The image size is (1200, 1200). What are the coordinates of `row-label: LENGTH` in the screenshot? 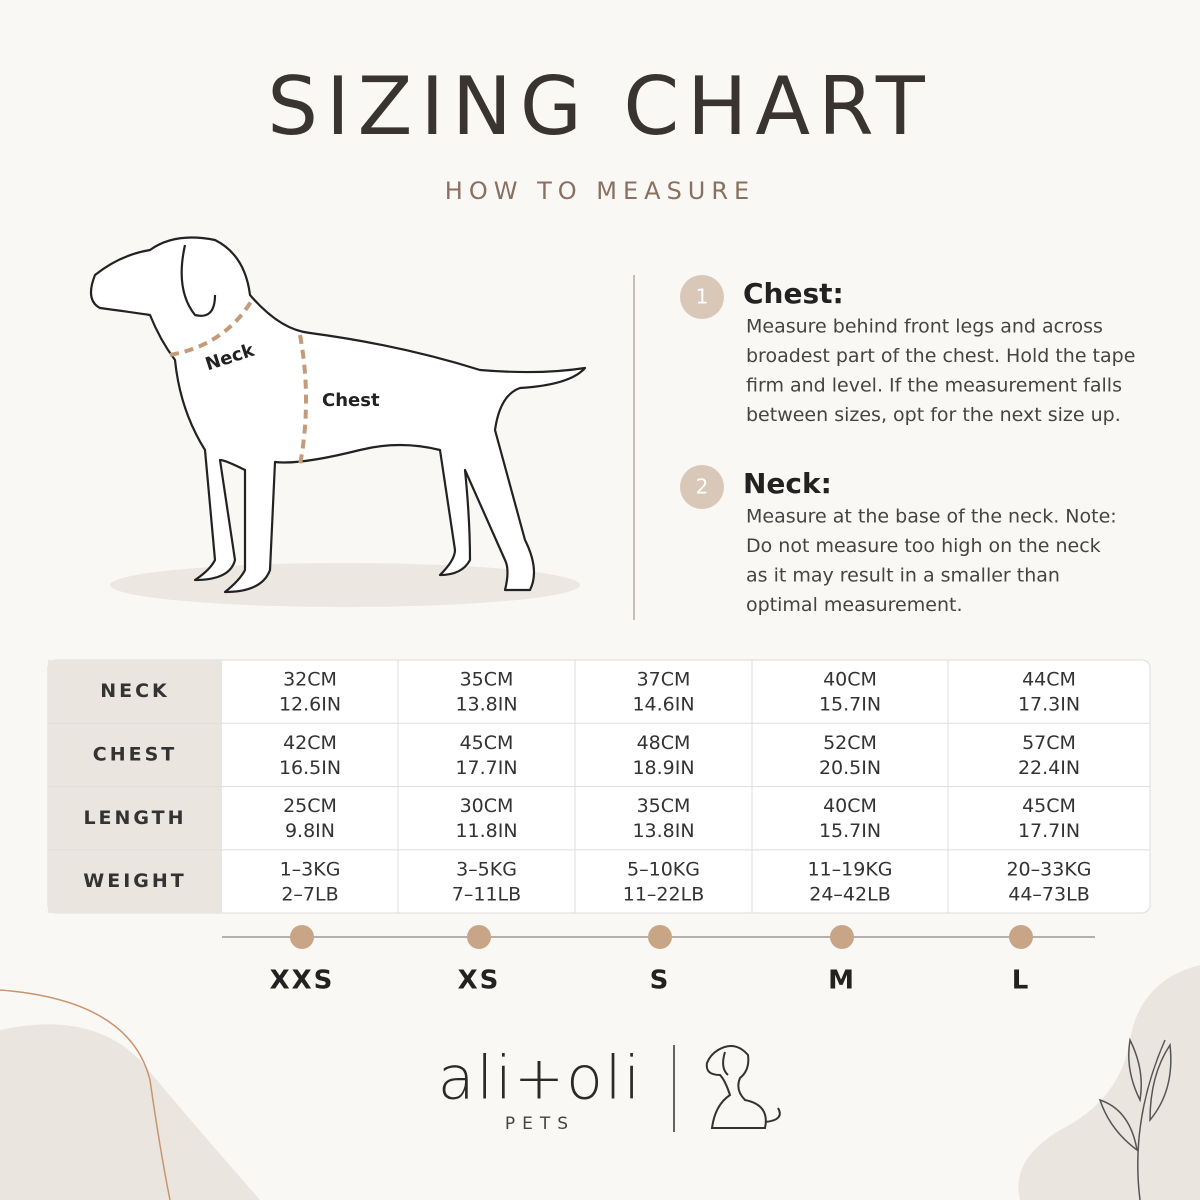 It's located at (134, 818).